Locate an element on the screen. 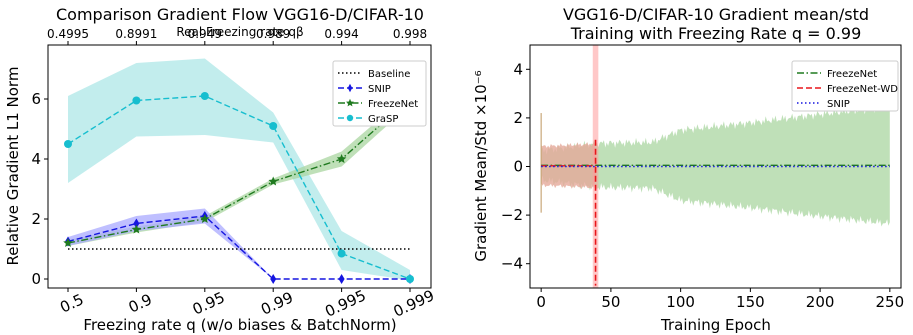 The height and width of the screenshot is (335, 913). legend-label-baseline: Baseline is located at coordinates (389, 74).